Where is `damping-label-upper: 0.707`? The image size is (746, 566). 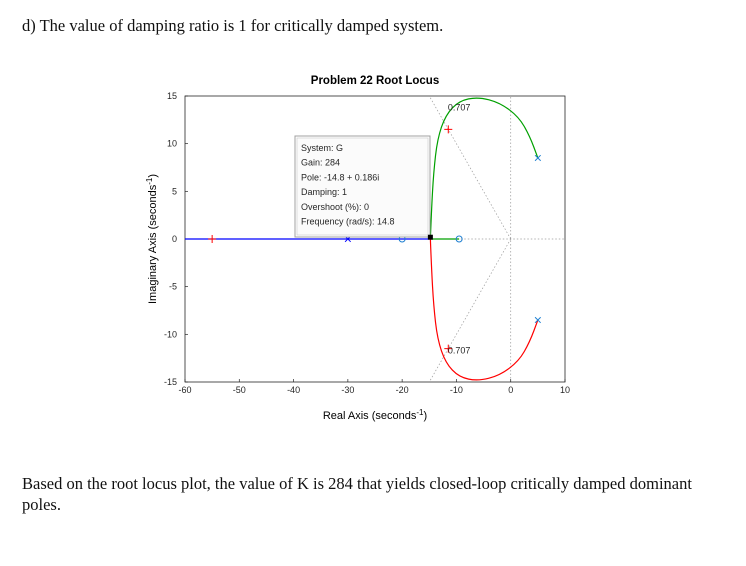
damping-label-upper: 0.707 is located at coordinates (459, 107).